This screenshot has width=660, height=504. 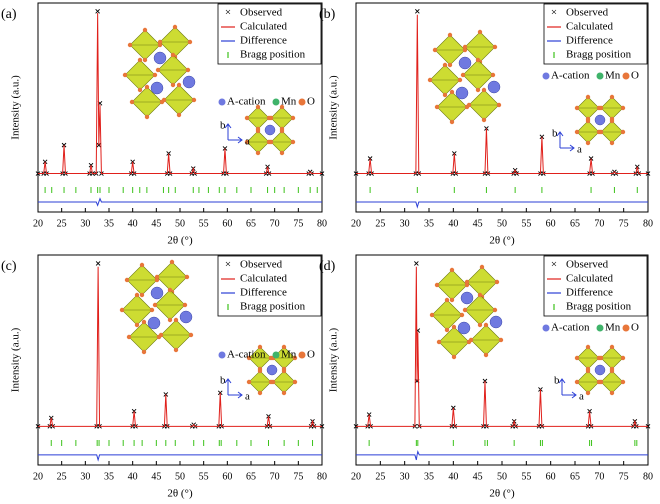 What do you see at coordinates (180, 476) in the screenshot?
I see `x-tick-label: 50` at bounding box center [180, 476].